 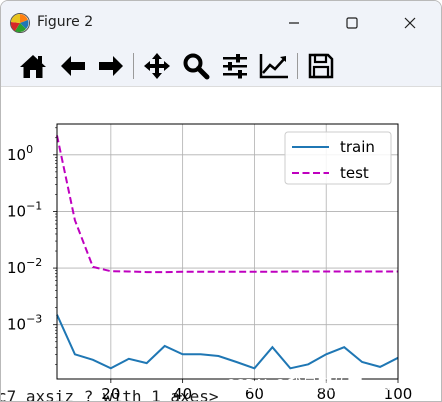 What do you see at coordinates (24, 209) in the screenshot?
I see `y-tick-label: 10⁻¹` at bounding box center [24, 209].